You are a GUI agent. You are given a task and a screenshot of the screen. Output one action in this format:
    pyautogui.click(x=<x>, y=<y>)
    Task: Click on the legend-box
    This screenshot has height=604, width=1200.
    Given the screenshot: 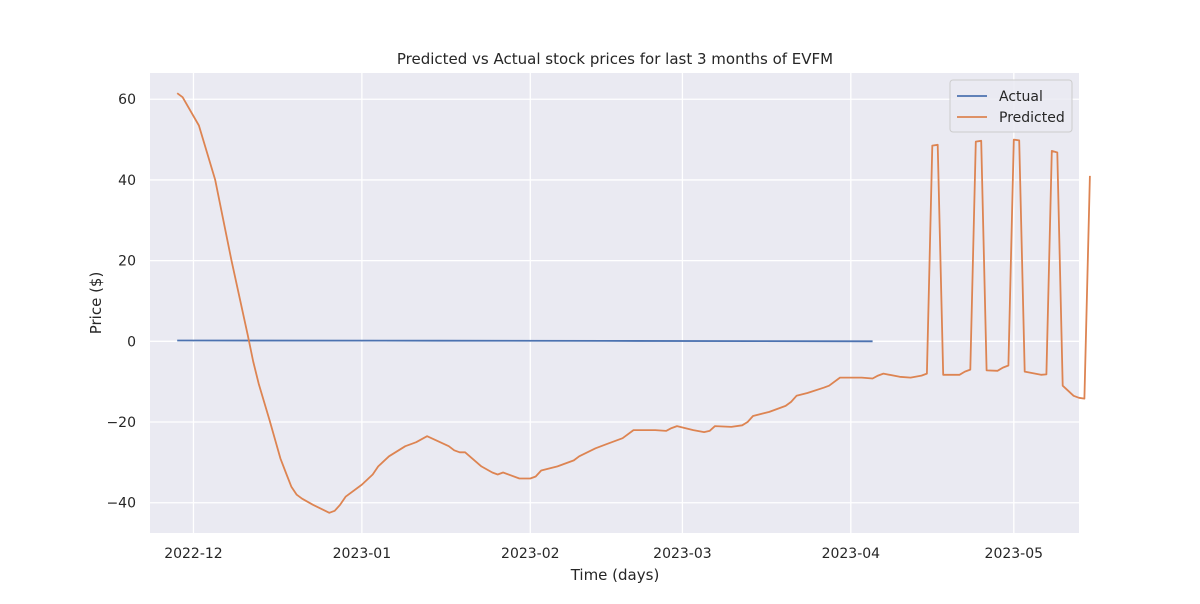 What is the action you would take?
    pyautogui.click(x=1011, y=106)
    